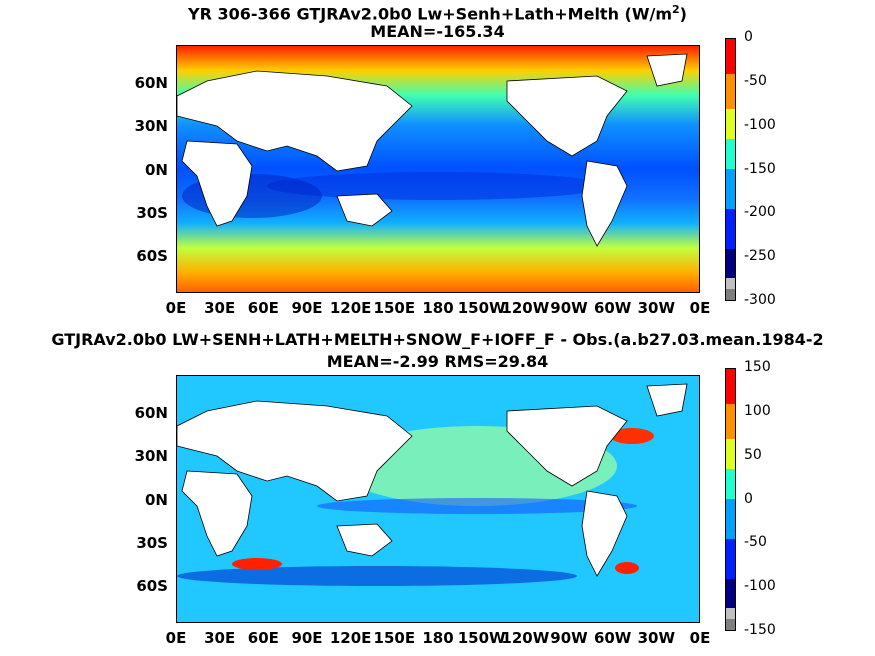 This screenshot has width=875, height=656. What do you see at coordinates (477, 506) in the screenshot?
I see `panel2-equatorial-anomaly` at bounding box center [477, 506].